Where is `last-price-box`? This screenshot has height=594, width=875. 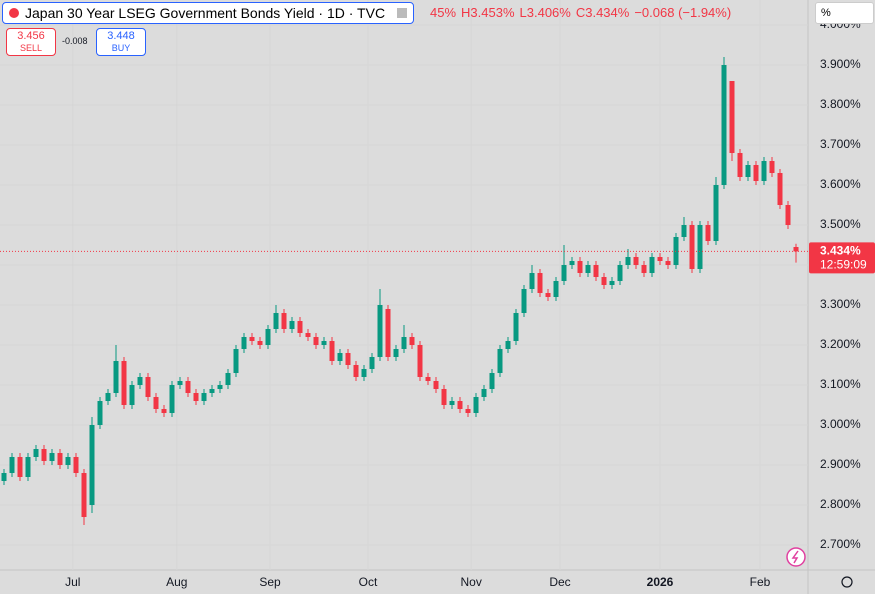 last-price-box is located at coordinates (842, 258).